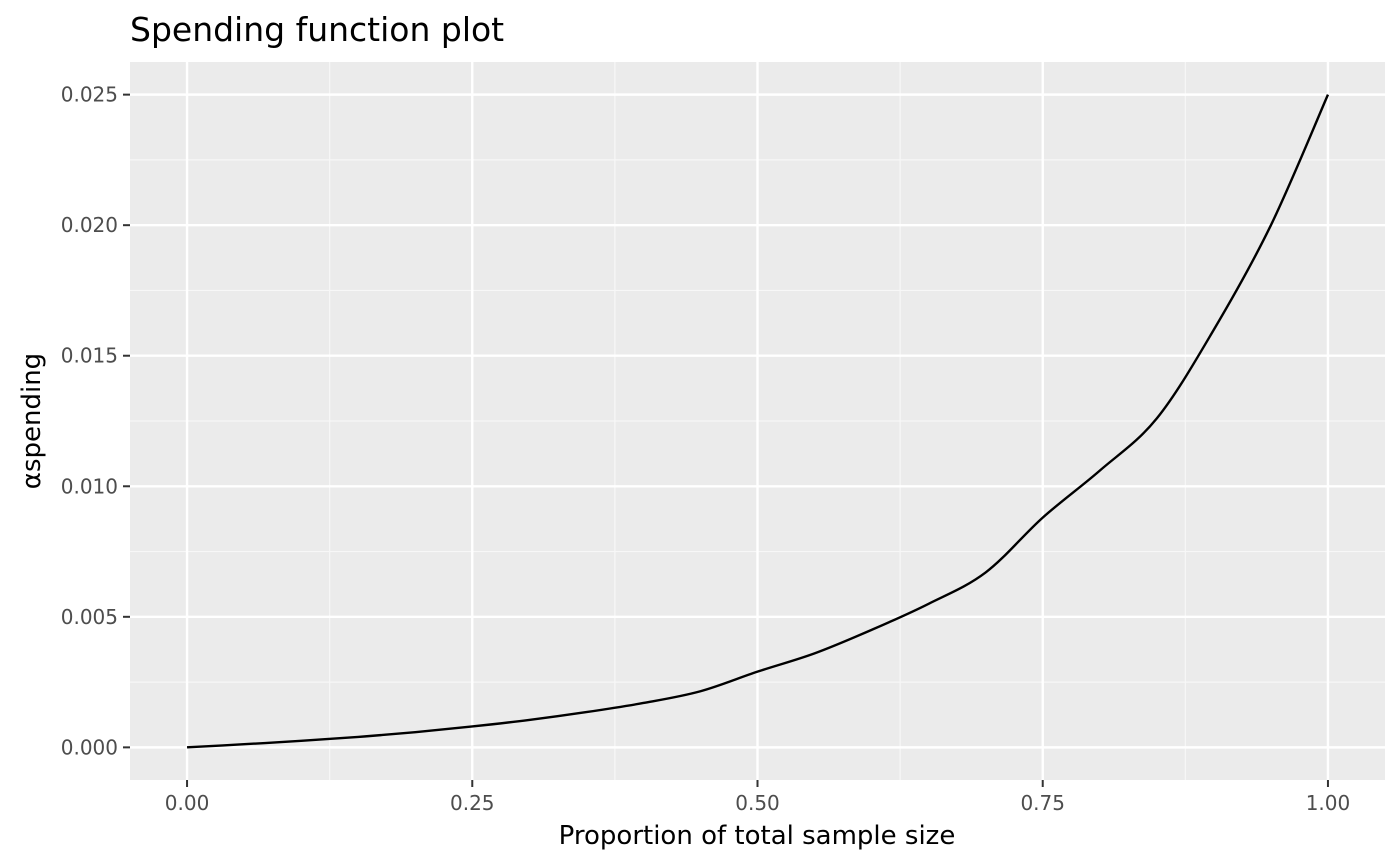 The width and height of the screenshot is (1400, 866). I want to click on y-tick-label: 0.005, so click(89, 617).